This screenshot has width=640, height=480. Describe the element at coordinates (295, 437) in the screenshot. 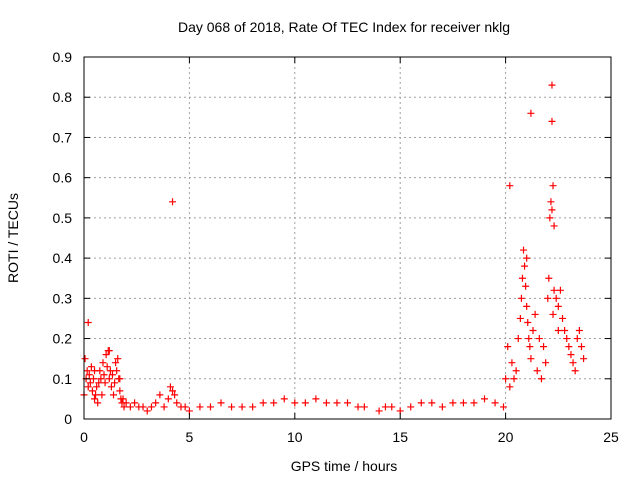

I see `x-tick-label: 10` at that location.